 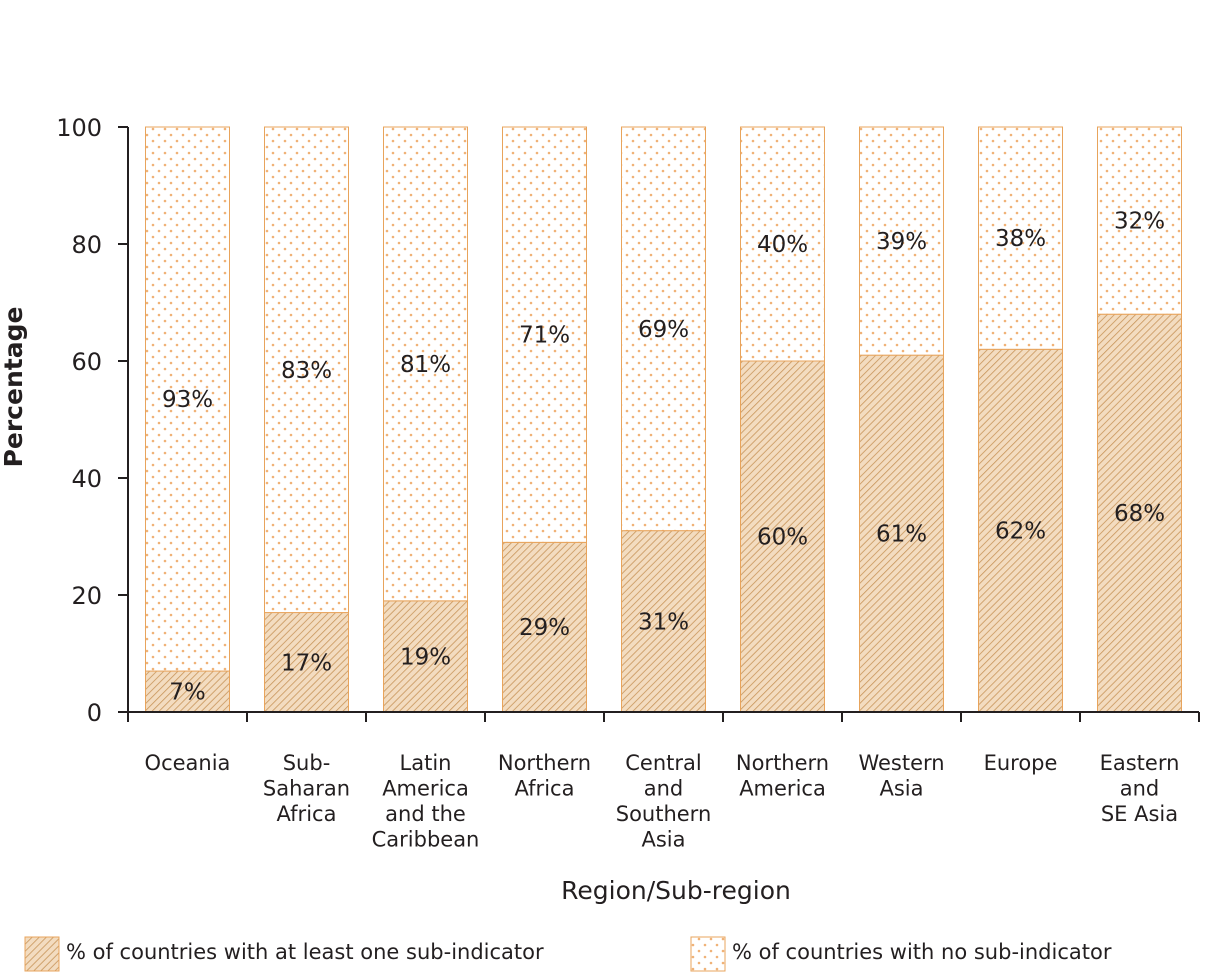 I want to click on legend-label-dots: % of countries with no sub-indicator, so click(x=922, y=952).